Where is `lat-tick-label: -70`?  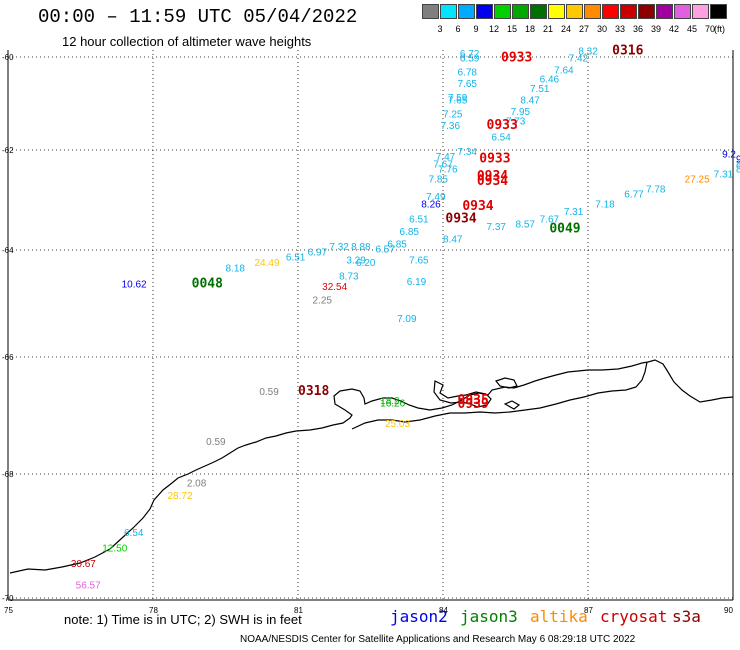
lat-tick-label: -70 is located at coordinates (8, 598).